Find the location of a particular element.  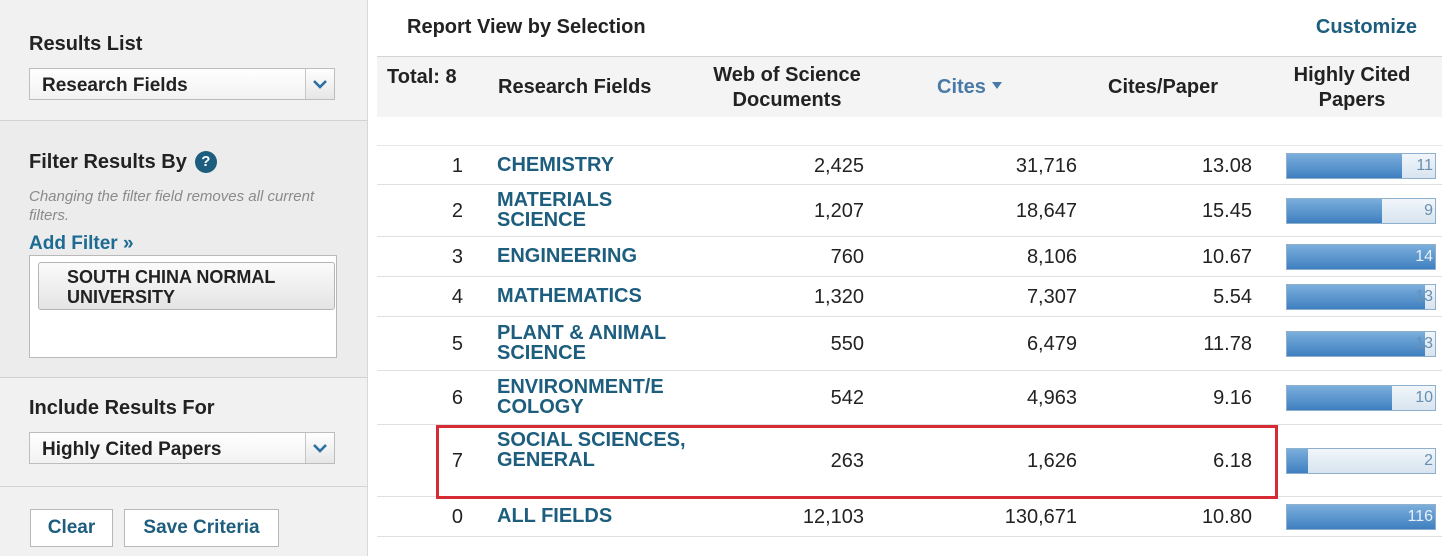

row-research-field-link: ENVIRONMENT/E COLOGY is located at coordinates (580, 397).